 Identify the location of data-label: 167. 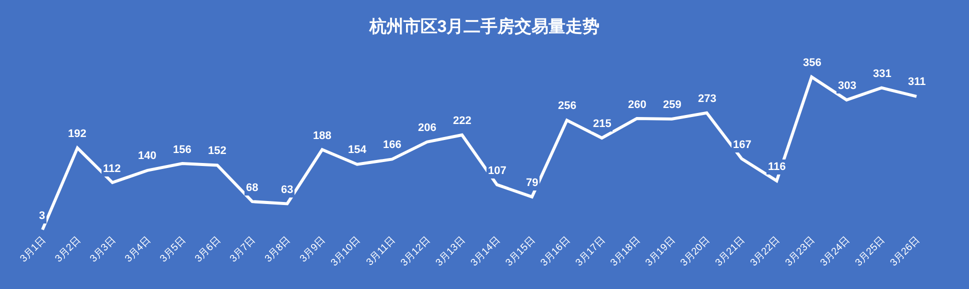
(742, 145).